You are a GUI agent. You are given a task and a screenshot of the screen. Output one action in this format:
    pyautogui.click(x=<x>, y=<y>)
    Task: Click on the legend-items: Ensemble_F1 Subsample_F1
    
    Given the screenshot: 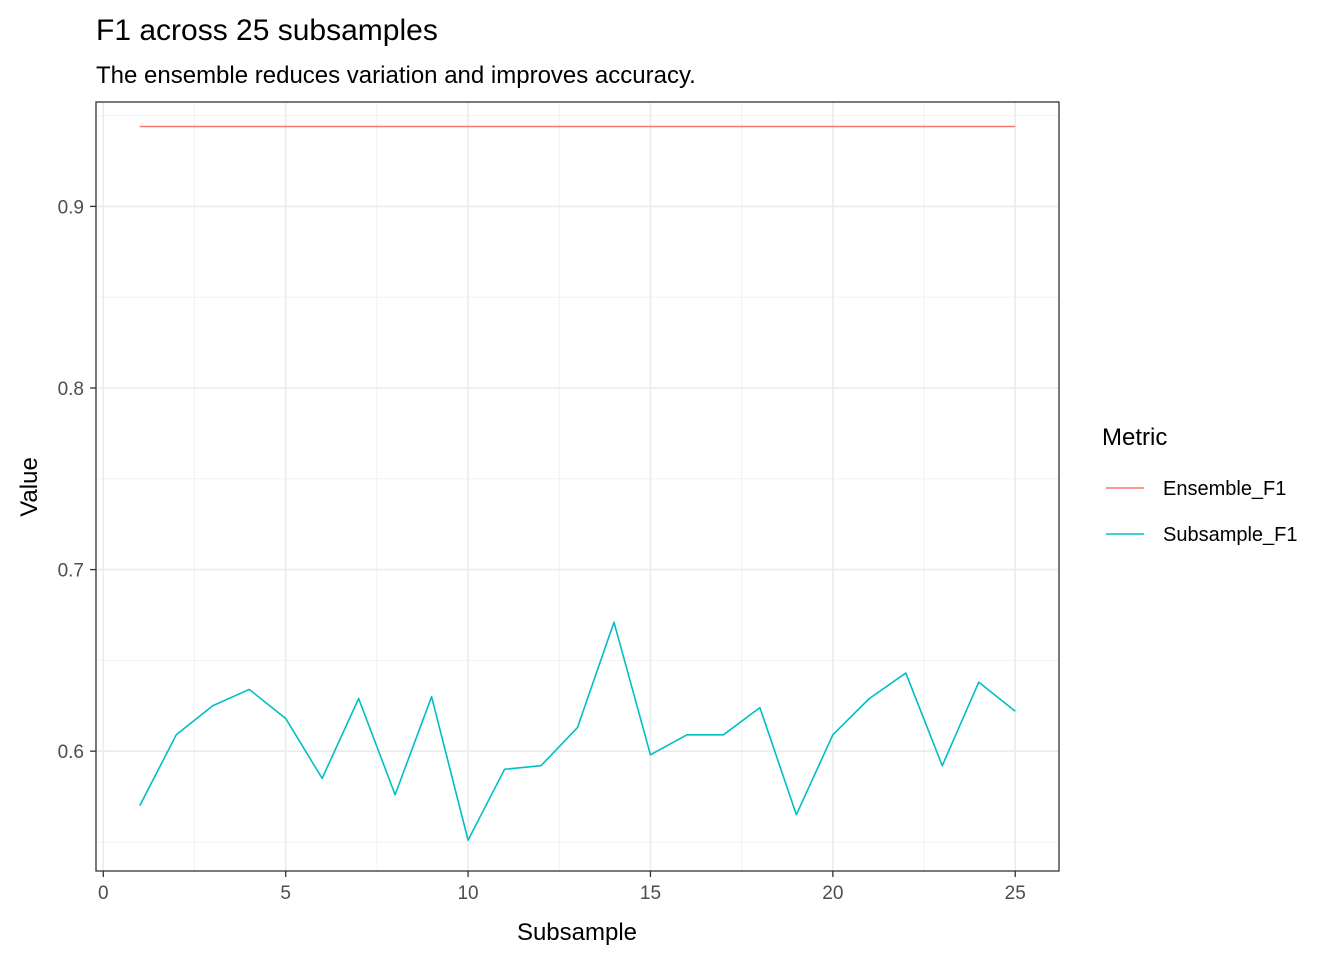 What is the action you would take?
    pyautogui.click(x=1202, y=512)
    